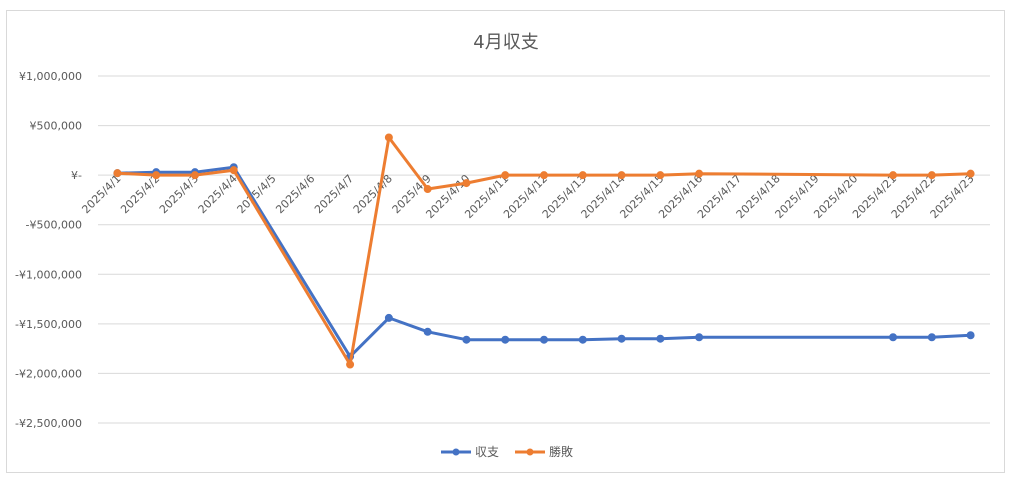  I want to click on chart-title: 4月収支, so click(505, 42).